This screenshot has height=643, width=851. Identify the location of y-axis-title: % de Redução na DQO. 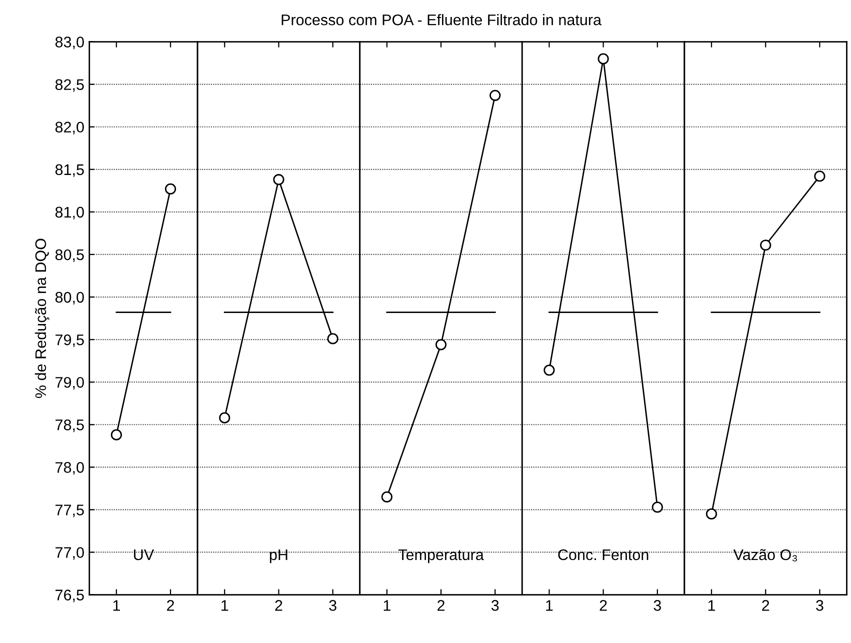
(42, 318).